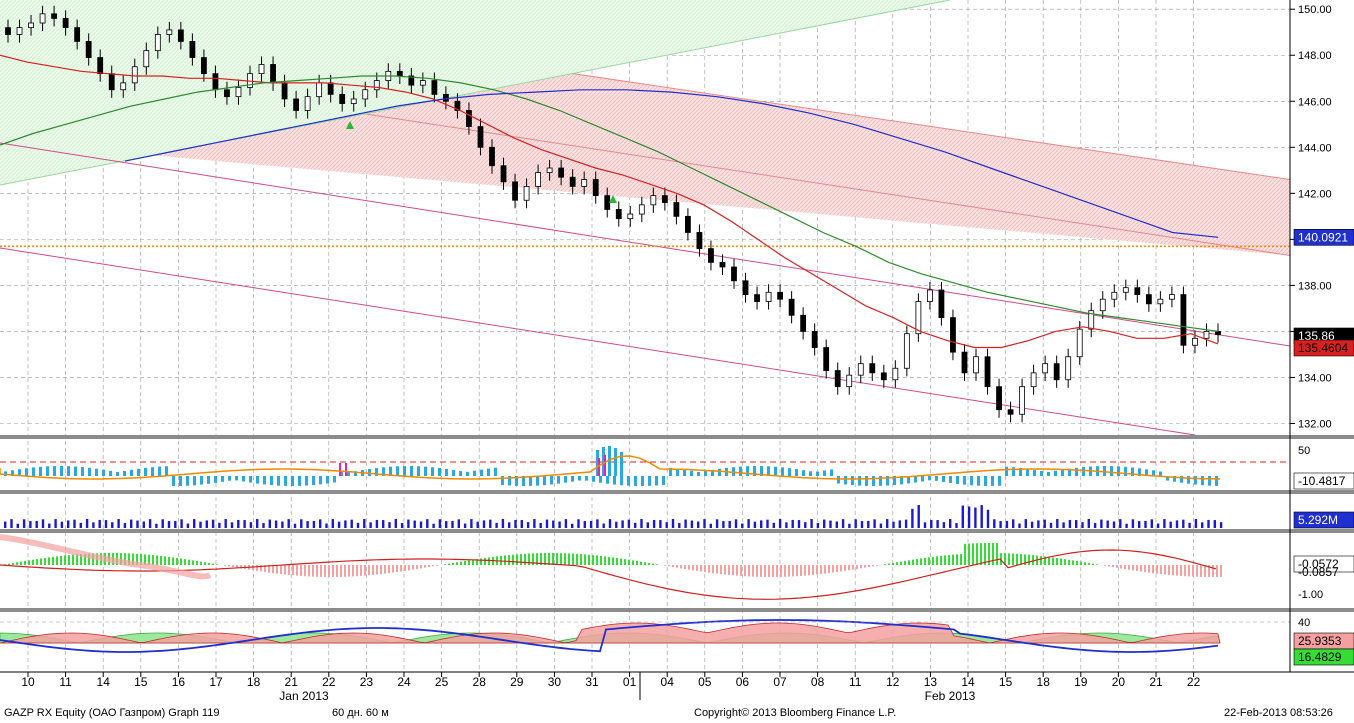 The height and width of the screenshot is (723, 1354). What do you see at coordinates (818, 682) in the screenshot?
I see `x-tick-label: 08` at bounding box center [818, 682].